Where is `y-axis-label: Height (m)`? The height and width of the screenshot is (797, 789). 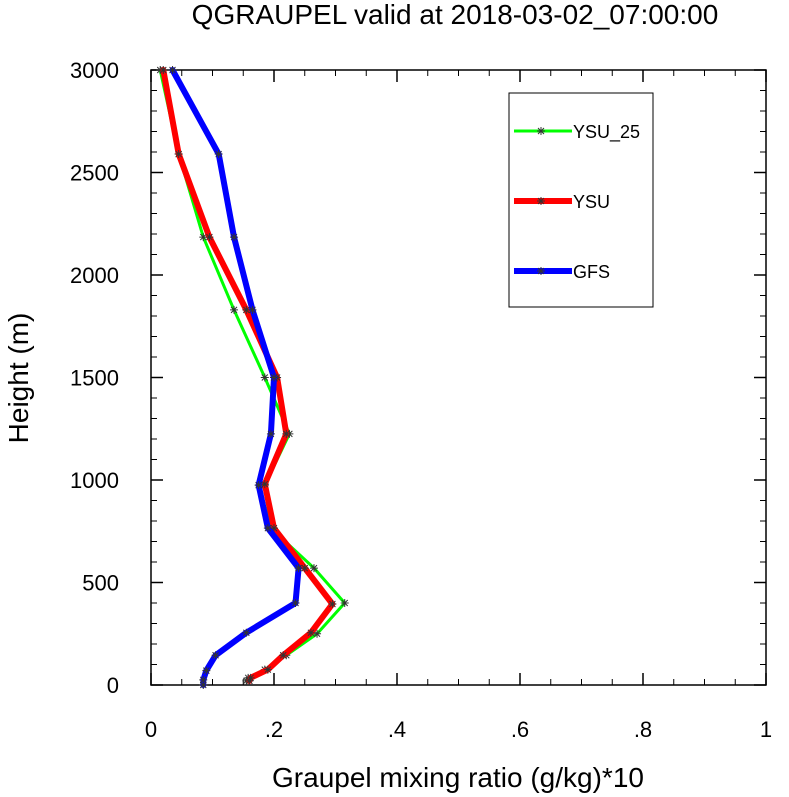
y-axis-label: Height (m) is located at coordinates (18, 378).